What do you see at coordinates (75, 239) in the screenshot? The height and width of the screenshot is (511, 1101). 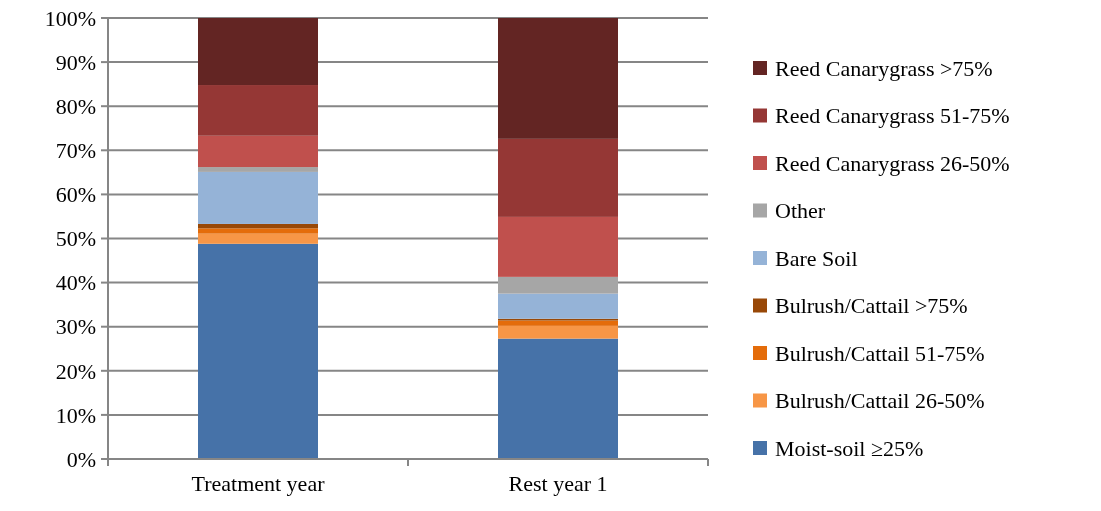 I see `y-tick-label: 50%` at bounding box center [75, 239].